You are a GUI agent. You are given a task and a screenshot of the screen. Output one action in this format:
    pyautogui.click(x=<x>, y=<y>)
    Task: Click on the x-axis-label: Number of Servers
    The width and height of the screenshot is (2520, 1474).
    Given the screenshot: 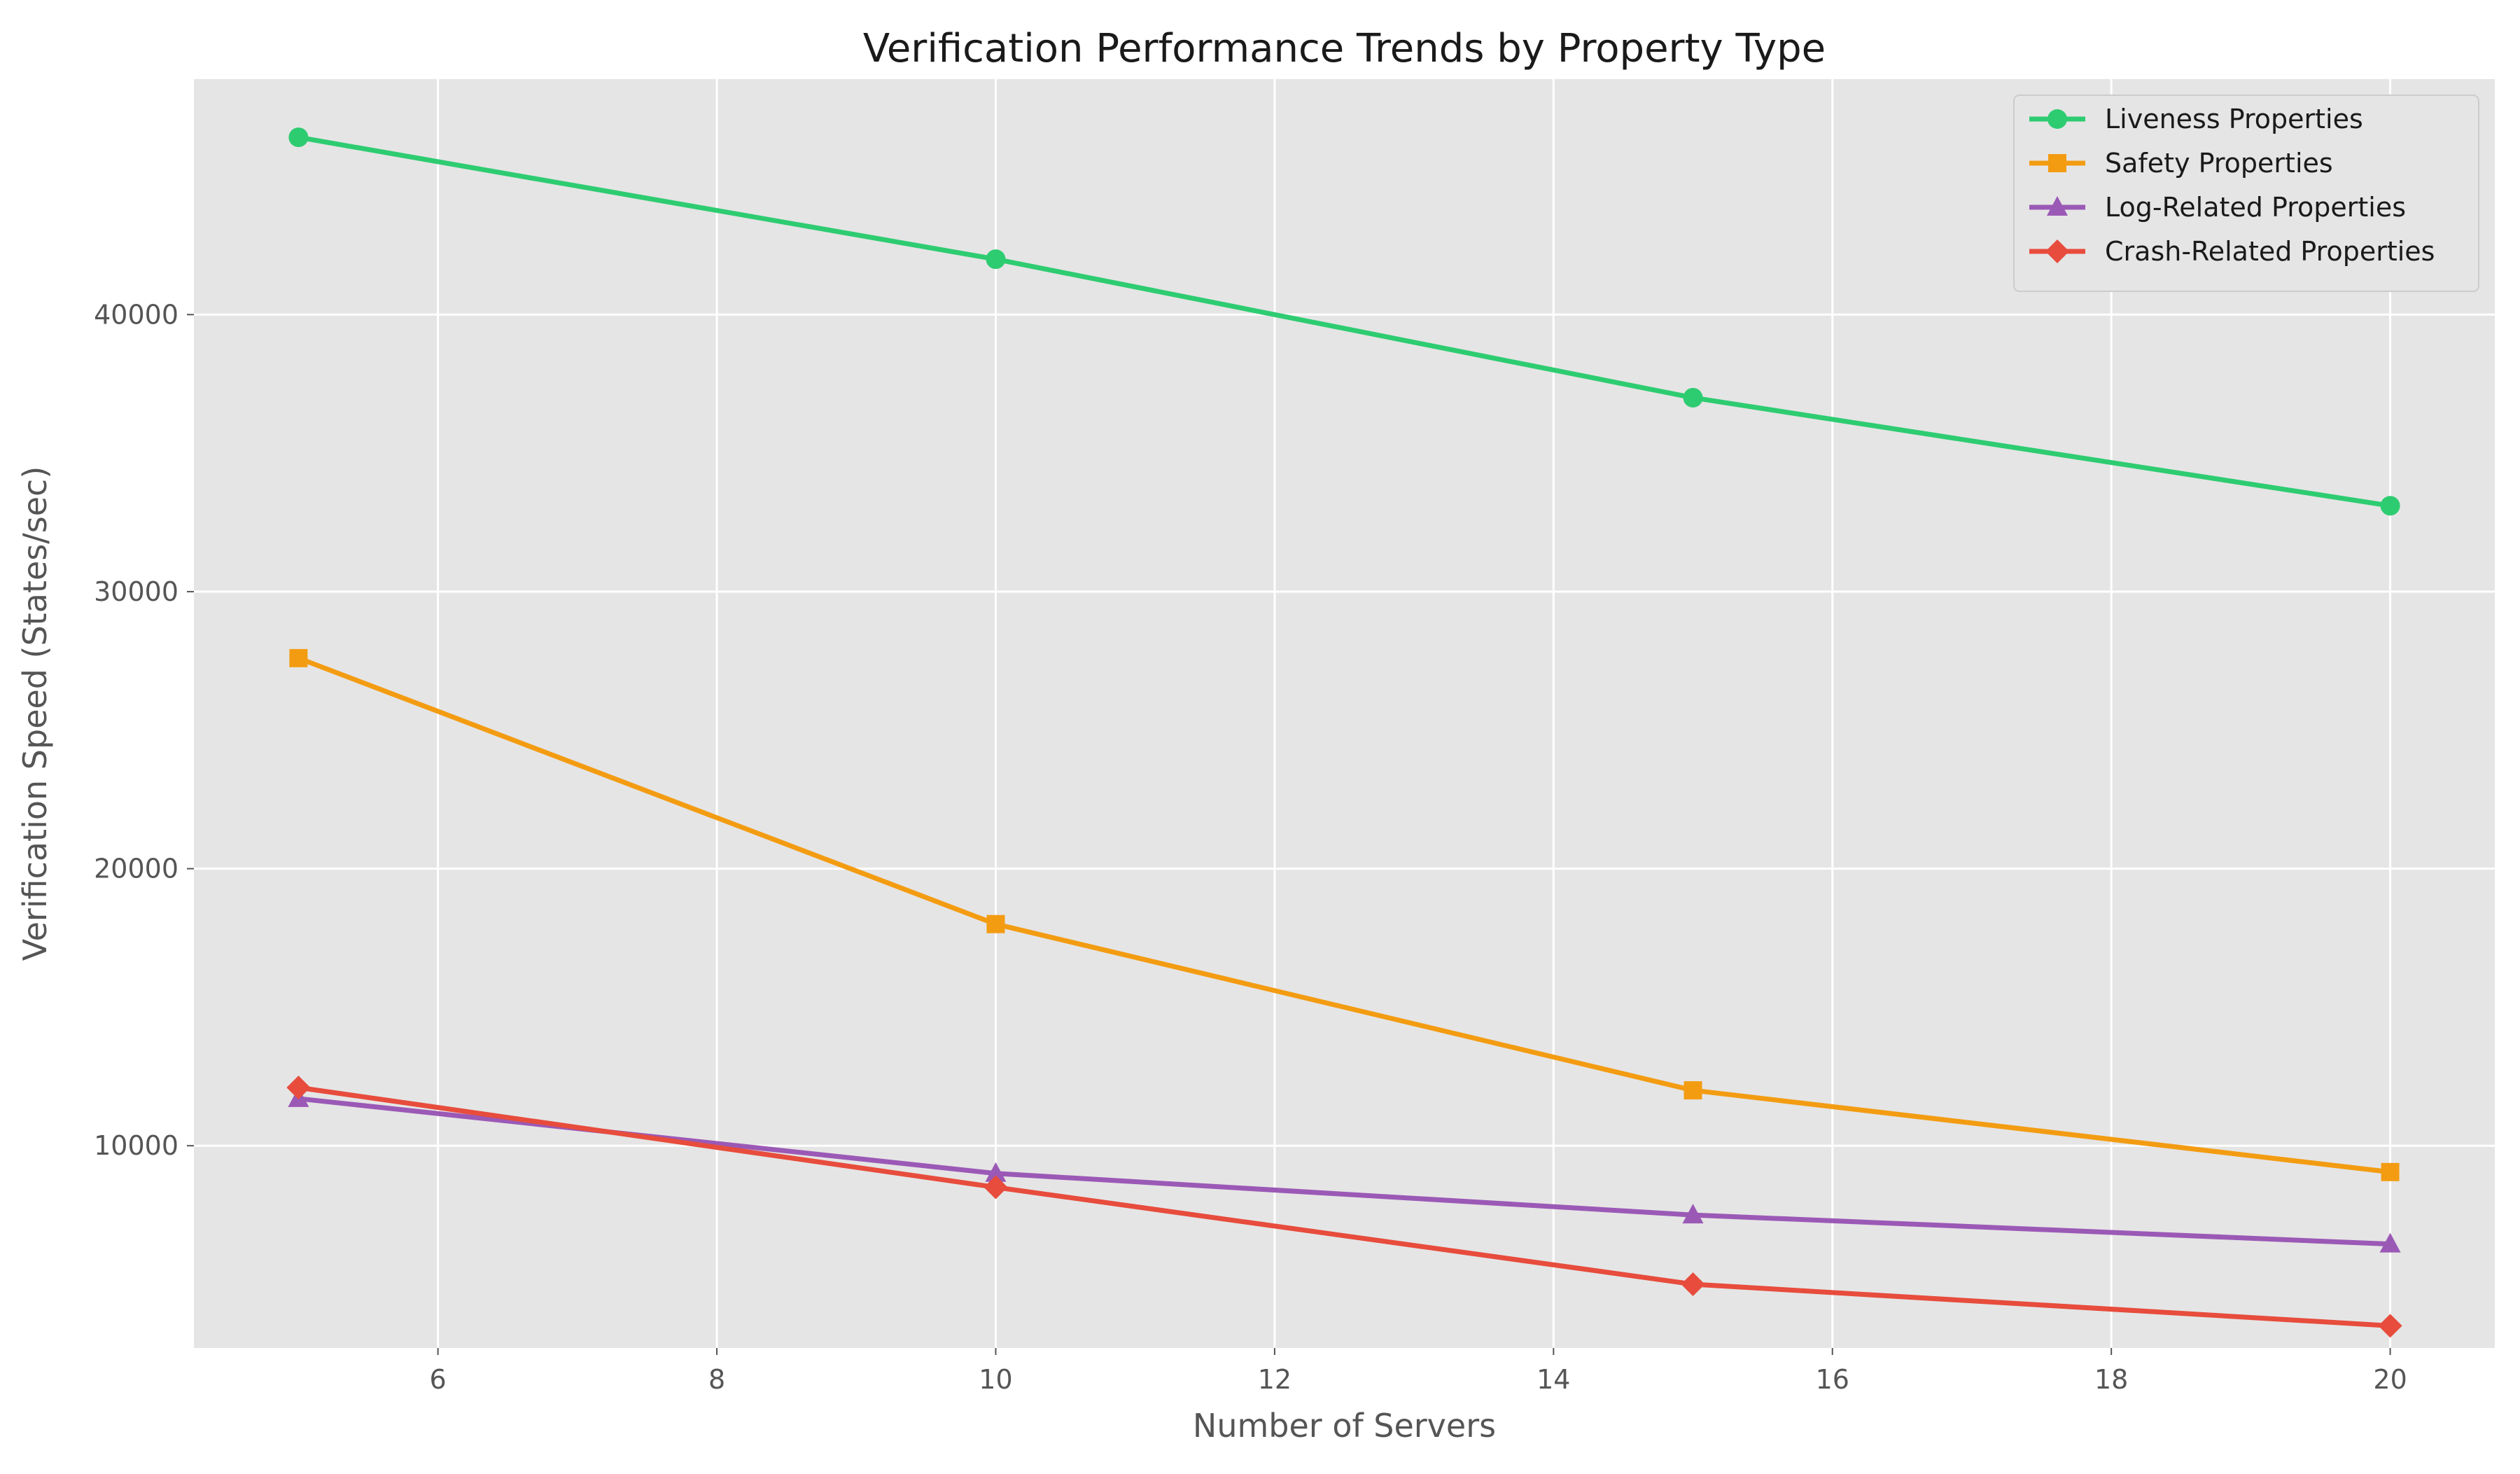 What is the action you would take?
    pyautogui.click(x=1344, y=1426)
    